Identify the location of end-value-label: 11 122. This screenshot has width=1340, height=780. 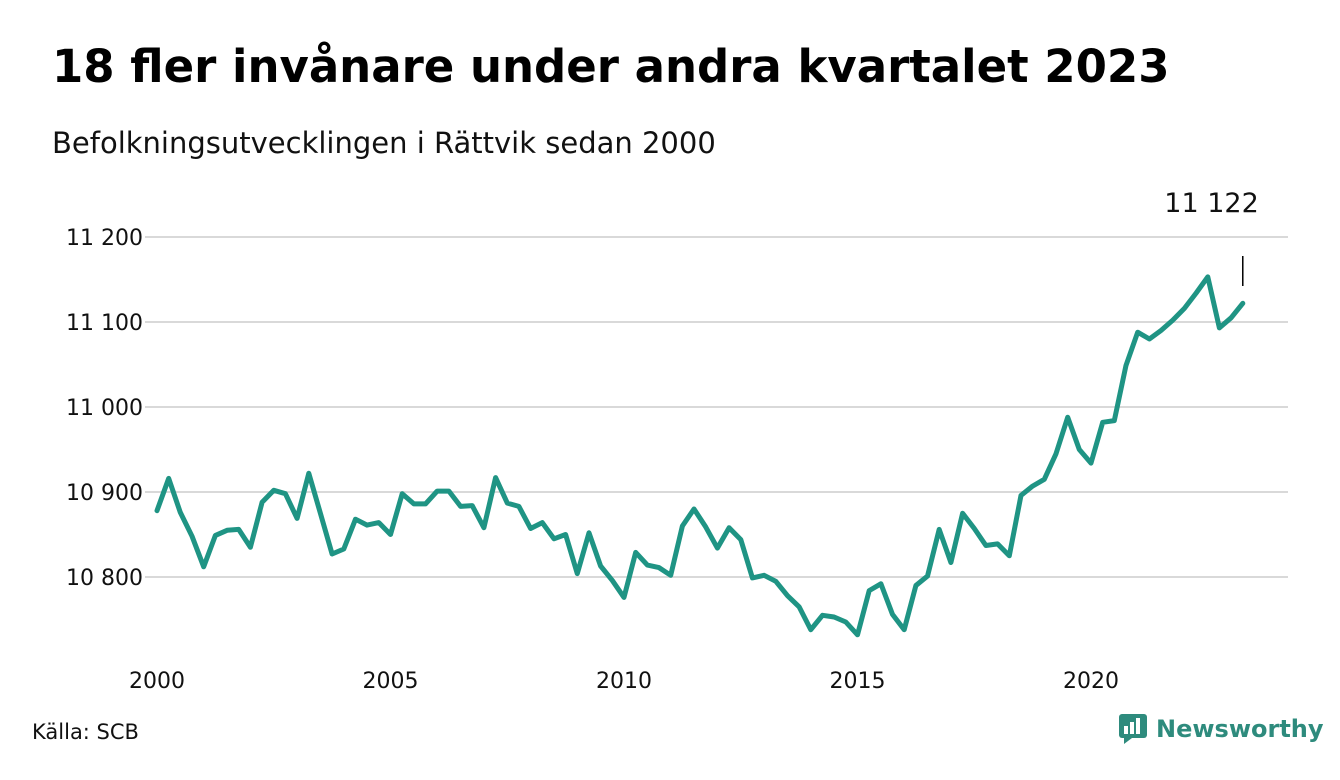
(1211, 203).